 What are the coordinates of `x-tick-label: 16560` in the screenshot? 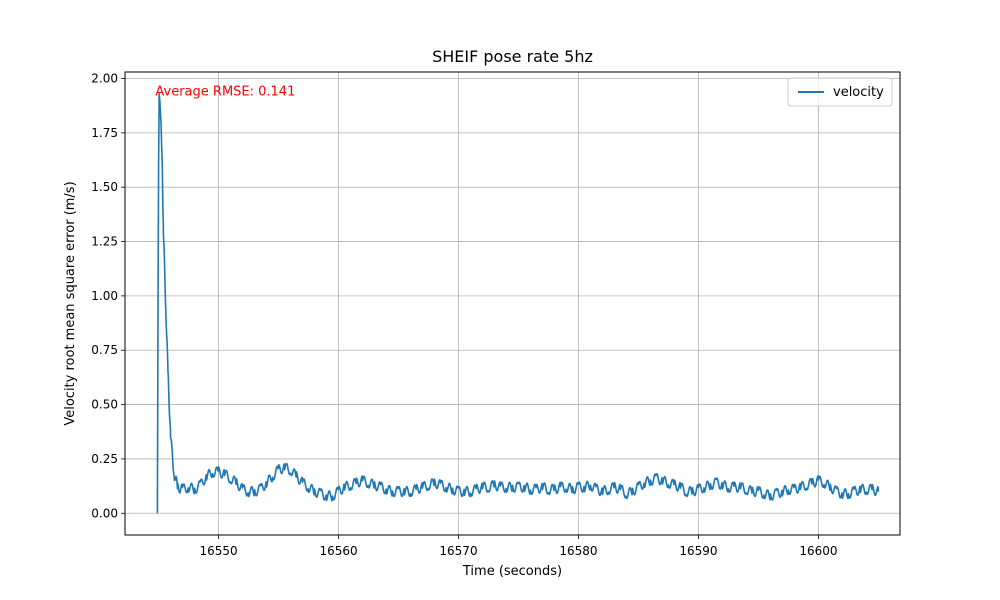 It's located at (338, 551).